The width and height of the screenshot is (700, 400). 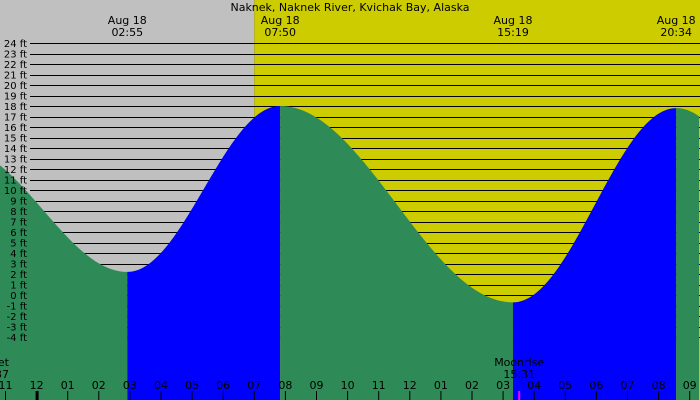 What do you see at coordinates (17, 317) in the screenshot?
I see `y-tick-label: -2 ft` at bounding box center [17, 317].